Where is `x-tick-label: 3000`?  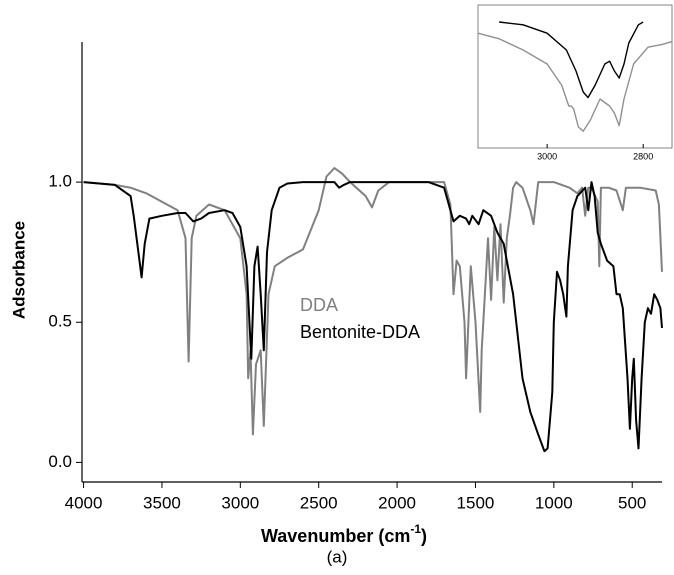 x-tick-label: 3000 is located at coordinates (240, 502).